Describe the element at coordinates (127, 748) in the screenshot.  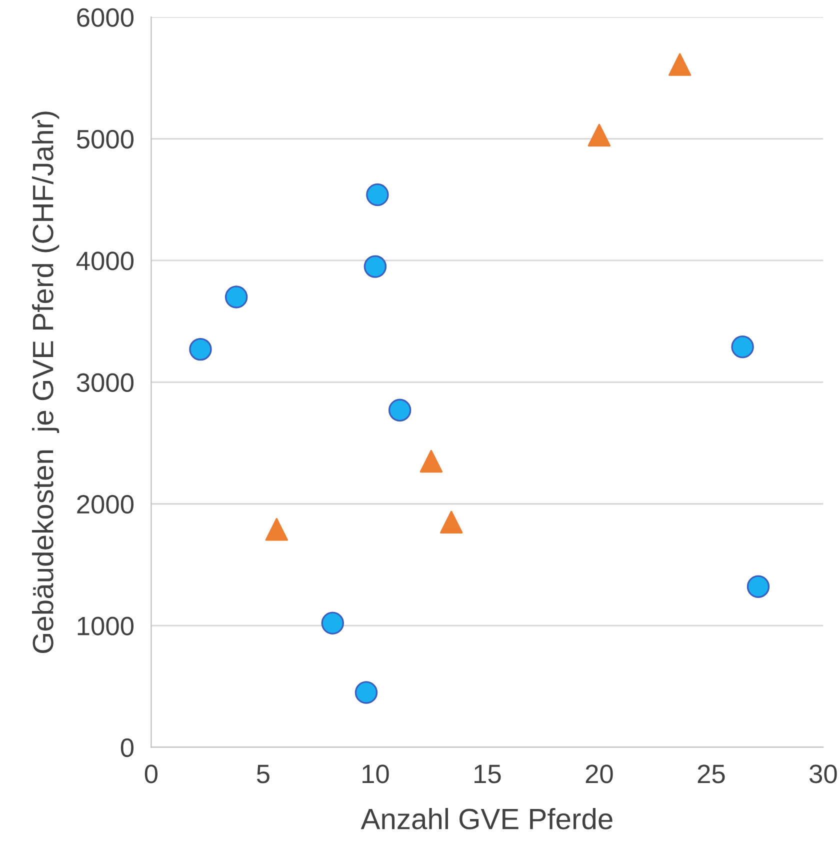
I see `y-tick-label: 0` at that location.